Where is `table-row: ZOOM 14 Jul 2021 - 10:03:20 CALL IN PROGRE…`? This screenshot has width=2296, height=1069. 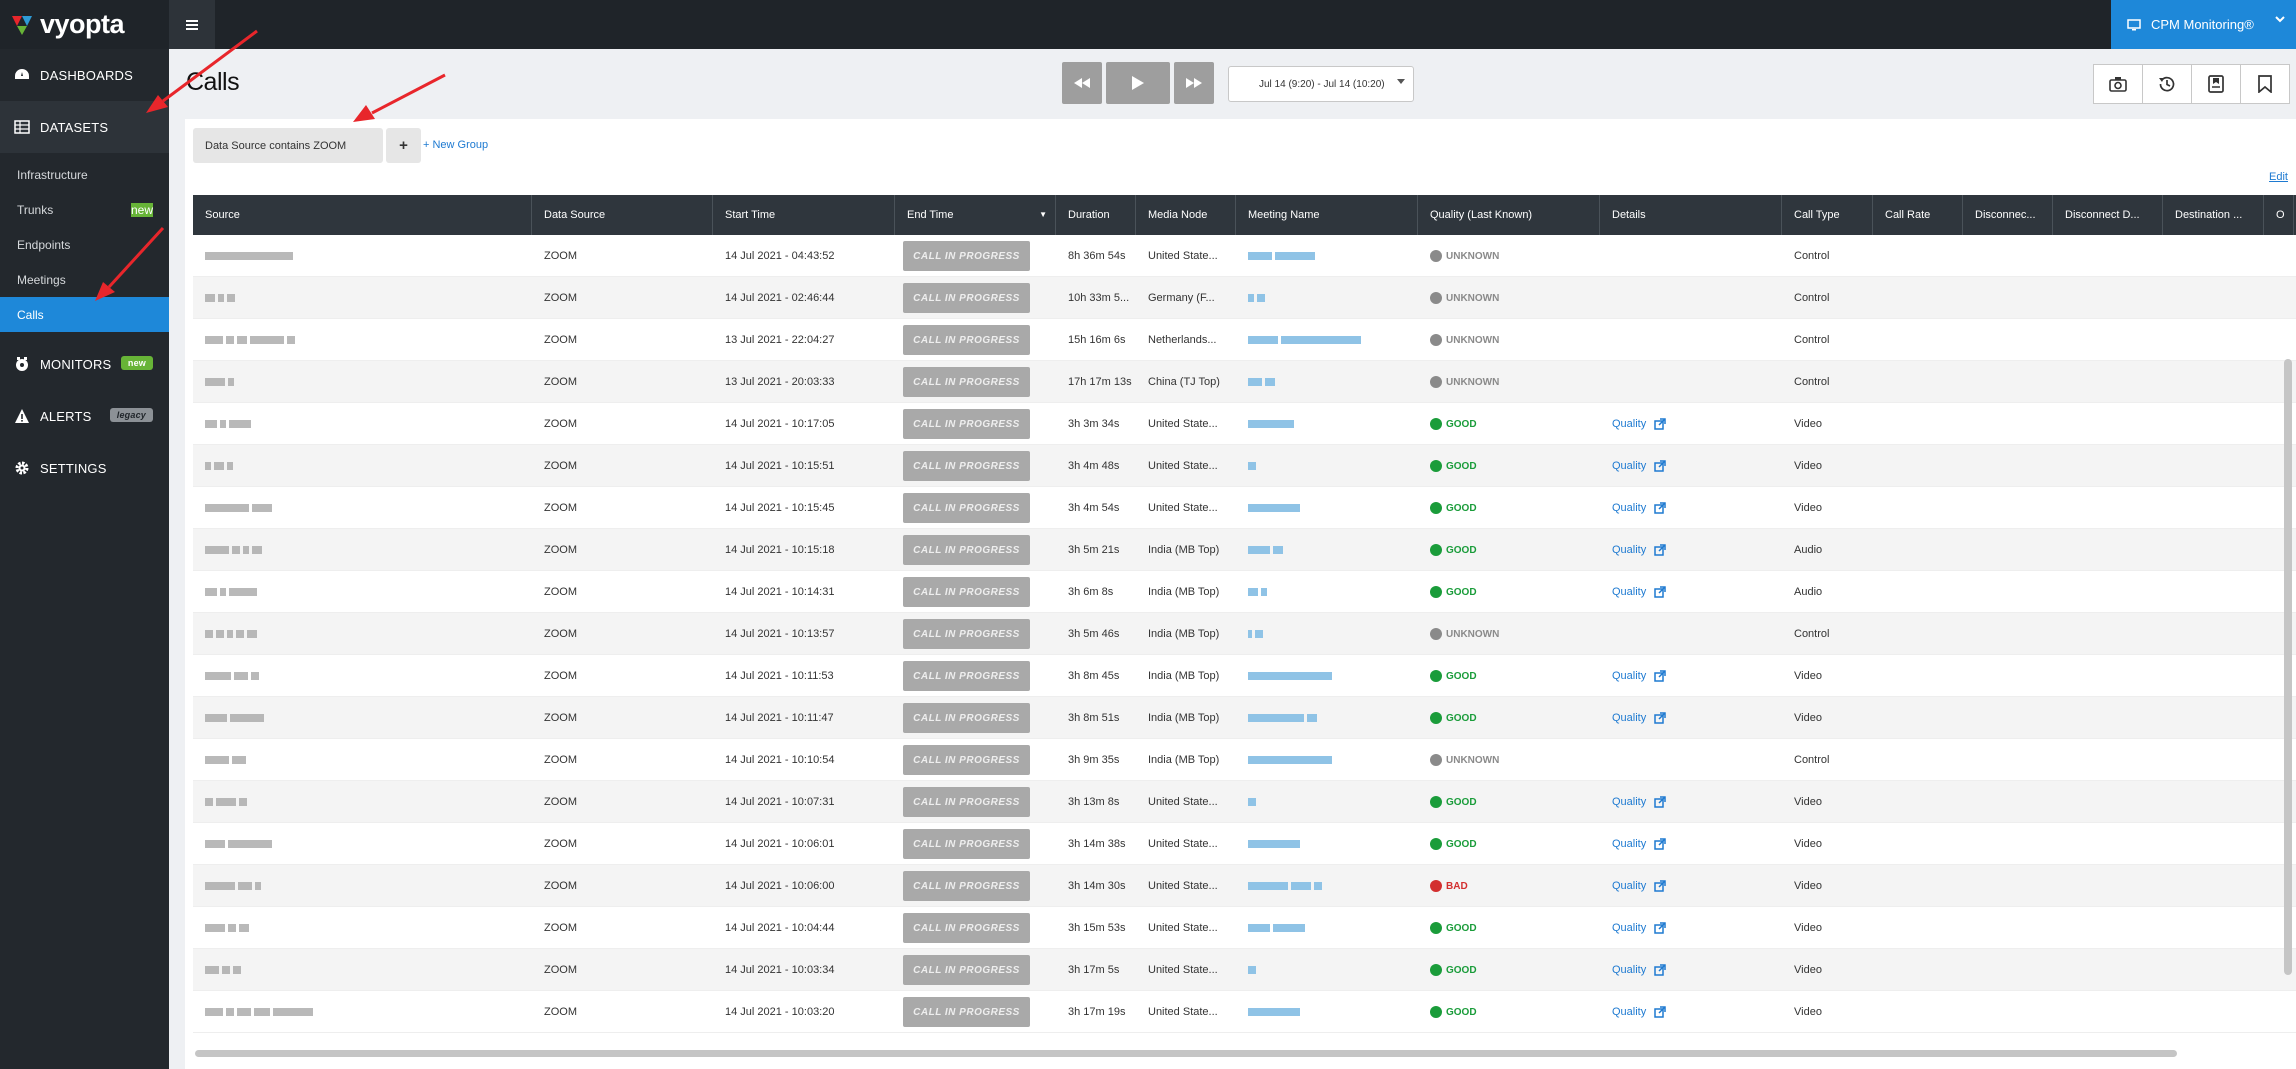
table-row: ZOOM 14 Jul 2021 - 10:03:20 CALL IN PROGRE… is located at coordinates (1244, 1012).